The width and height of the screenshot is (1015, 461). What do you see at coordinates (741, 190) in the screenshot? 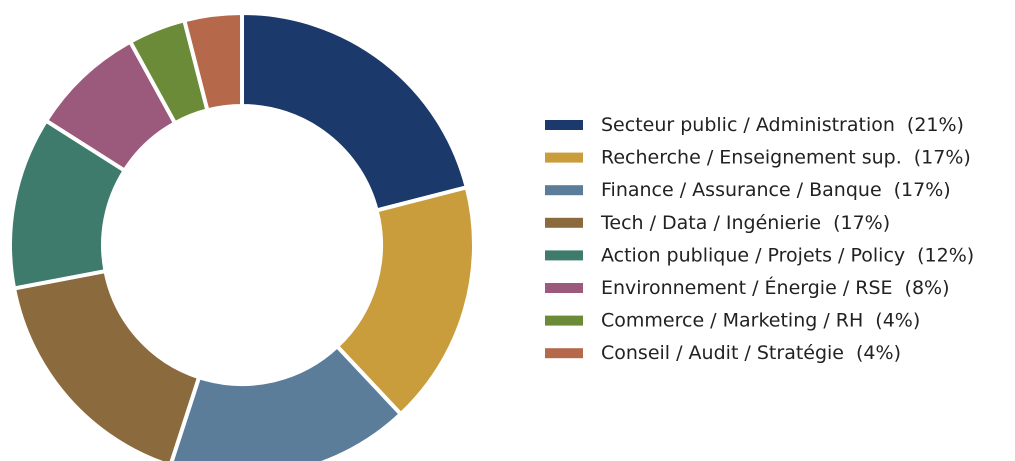
I see `legend-name: Finance / Assurance / Banque` at bounding box center [741, 190].